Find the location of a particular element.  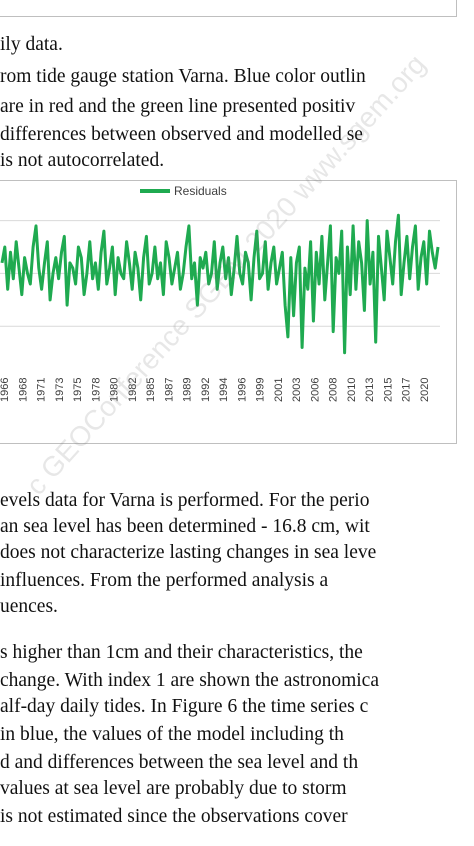

x-tick-label: 1994 is located at coordinates (224, 390).